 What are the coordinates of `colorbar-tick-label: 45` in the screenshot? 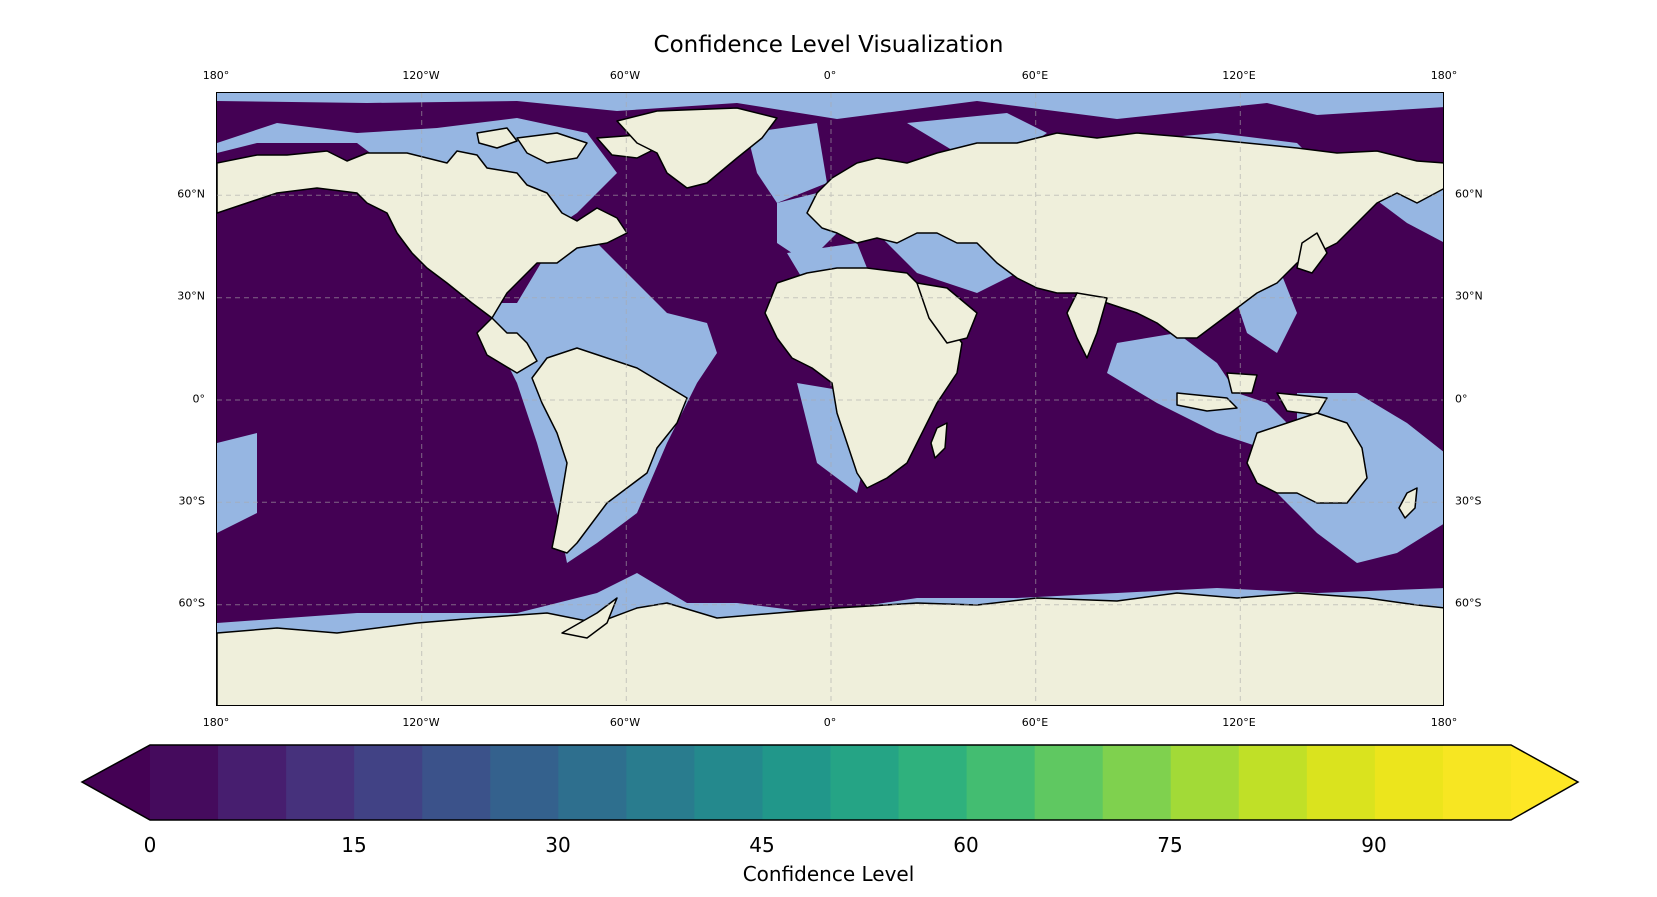 It's located at (762, 845).